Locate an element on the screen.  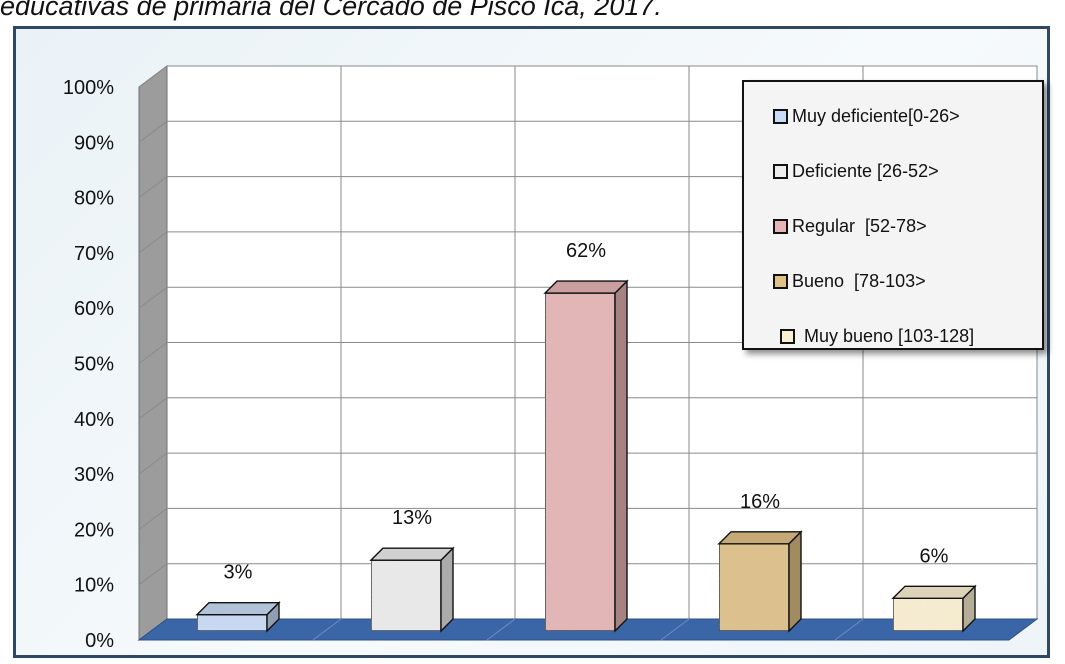
y-tick-label: 10% is located at coordinates (94, 586).